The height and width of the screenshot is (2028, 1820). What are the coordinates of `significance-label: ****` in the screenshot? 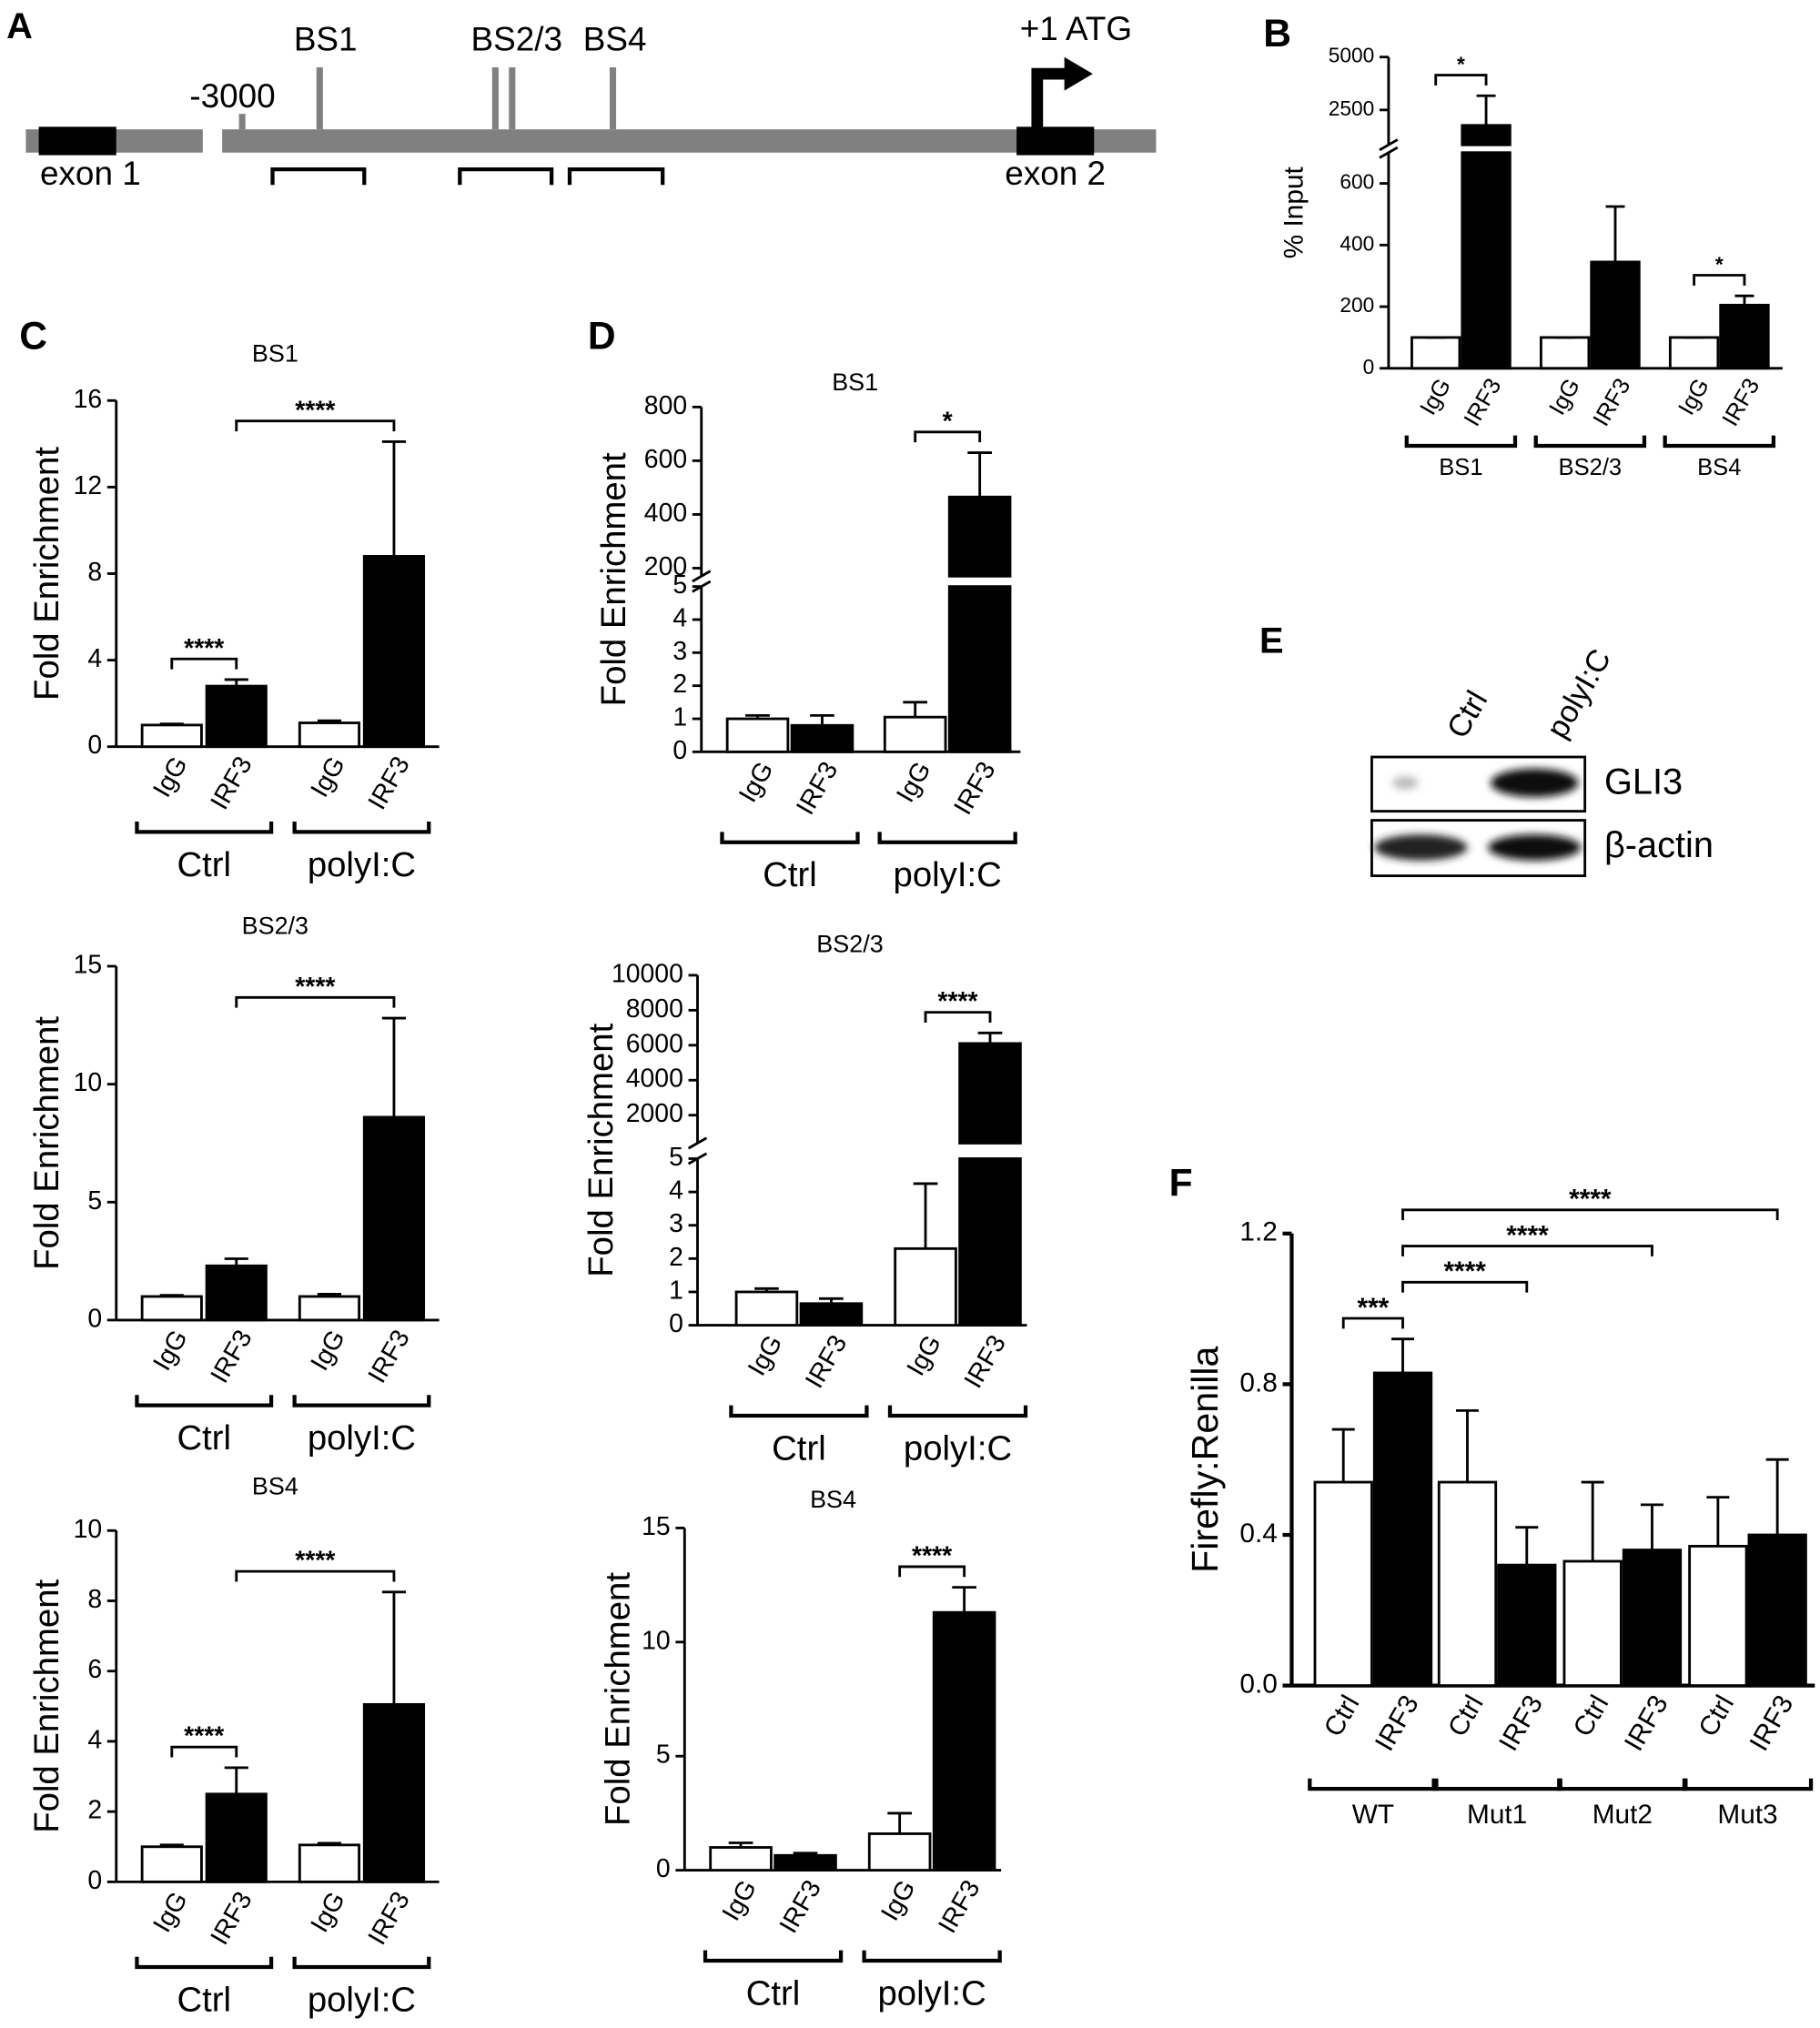 It's located at (316, 1561).